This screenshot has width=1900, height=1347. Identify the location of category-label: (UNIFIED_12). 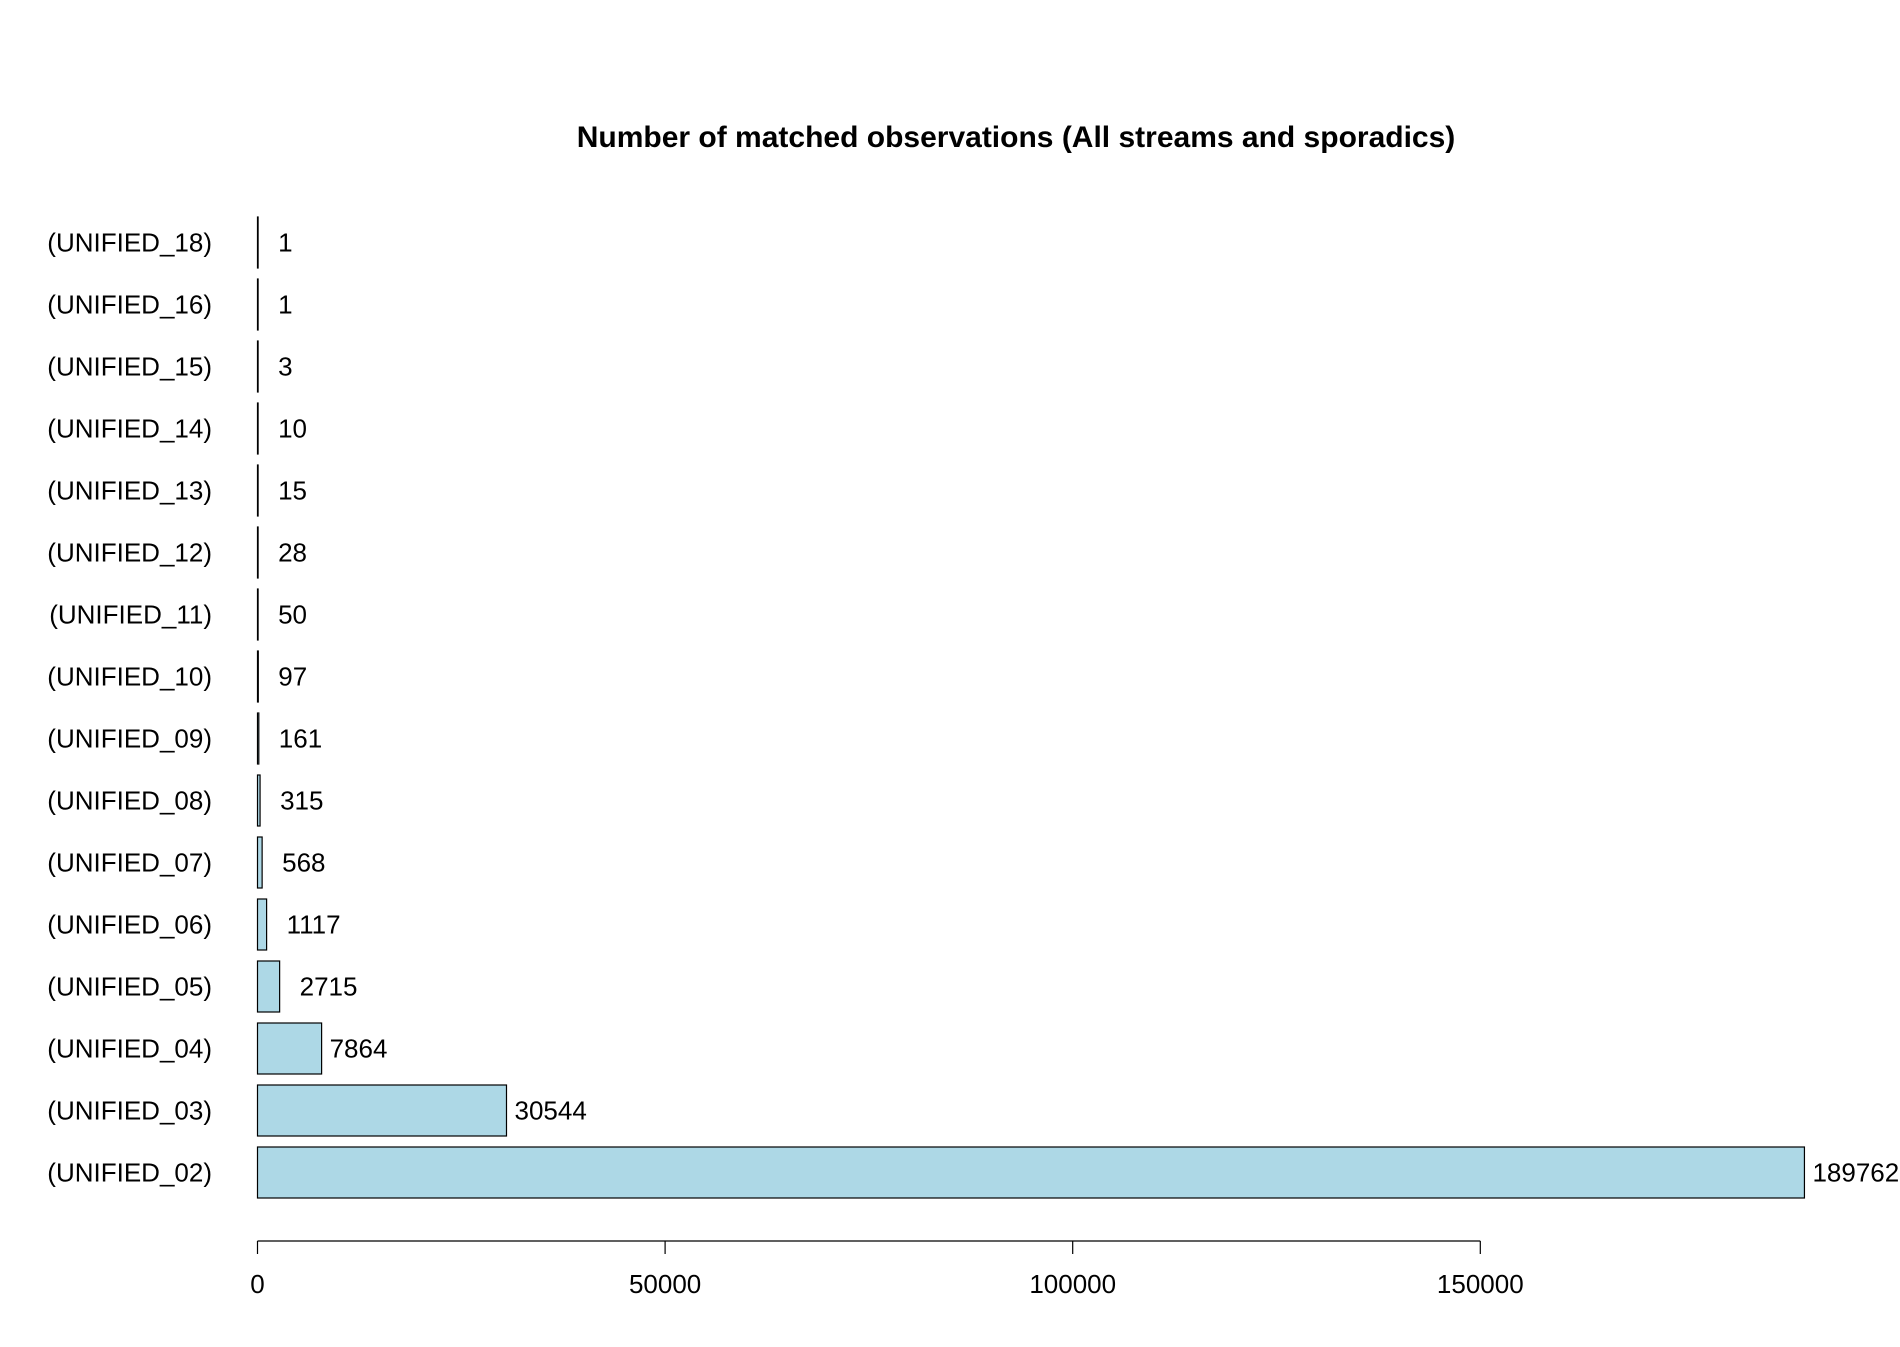
(129, 553).